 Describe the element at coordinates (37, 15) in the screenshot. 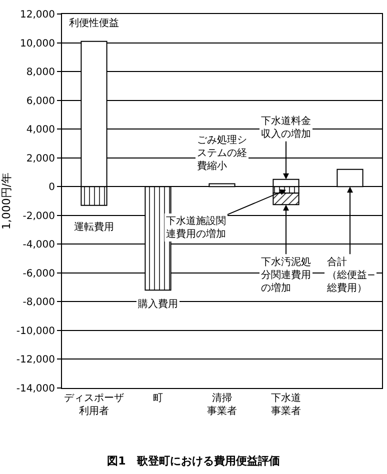

I see `y-tick-label: 12,000` at that location.